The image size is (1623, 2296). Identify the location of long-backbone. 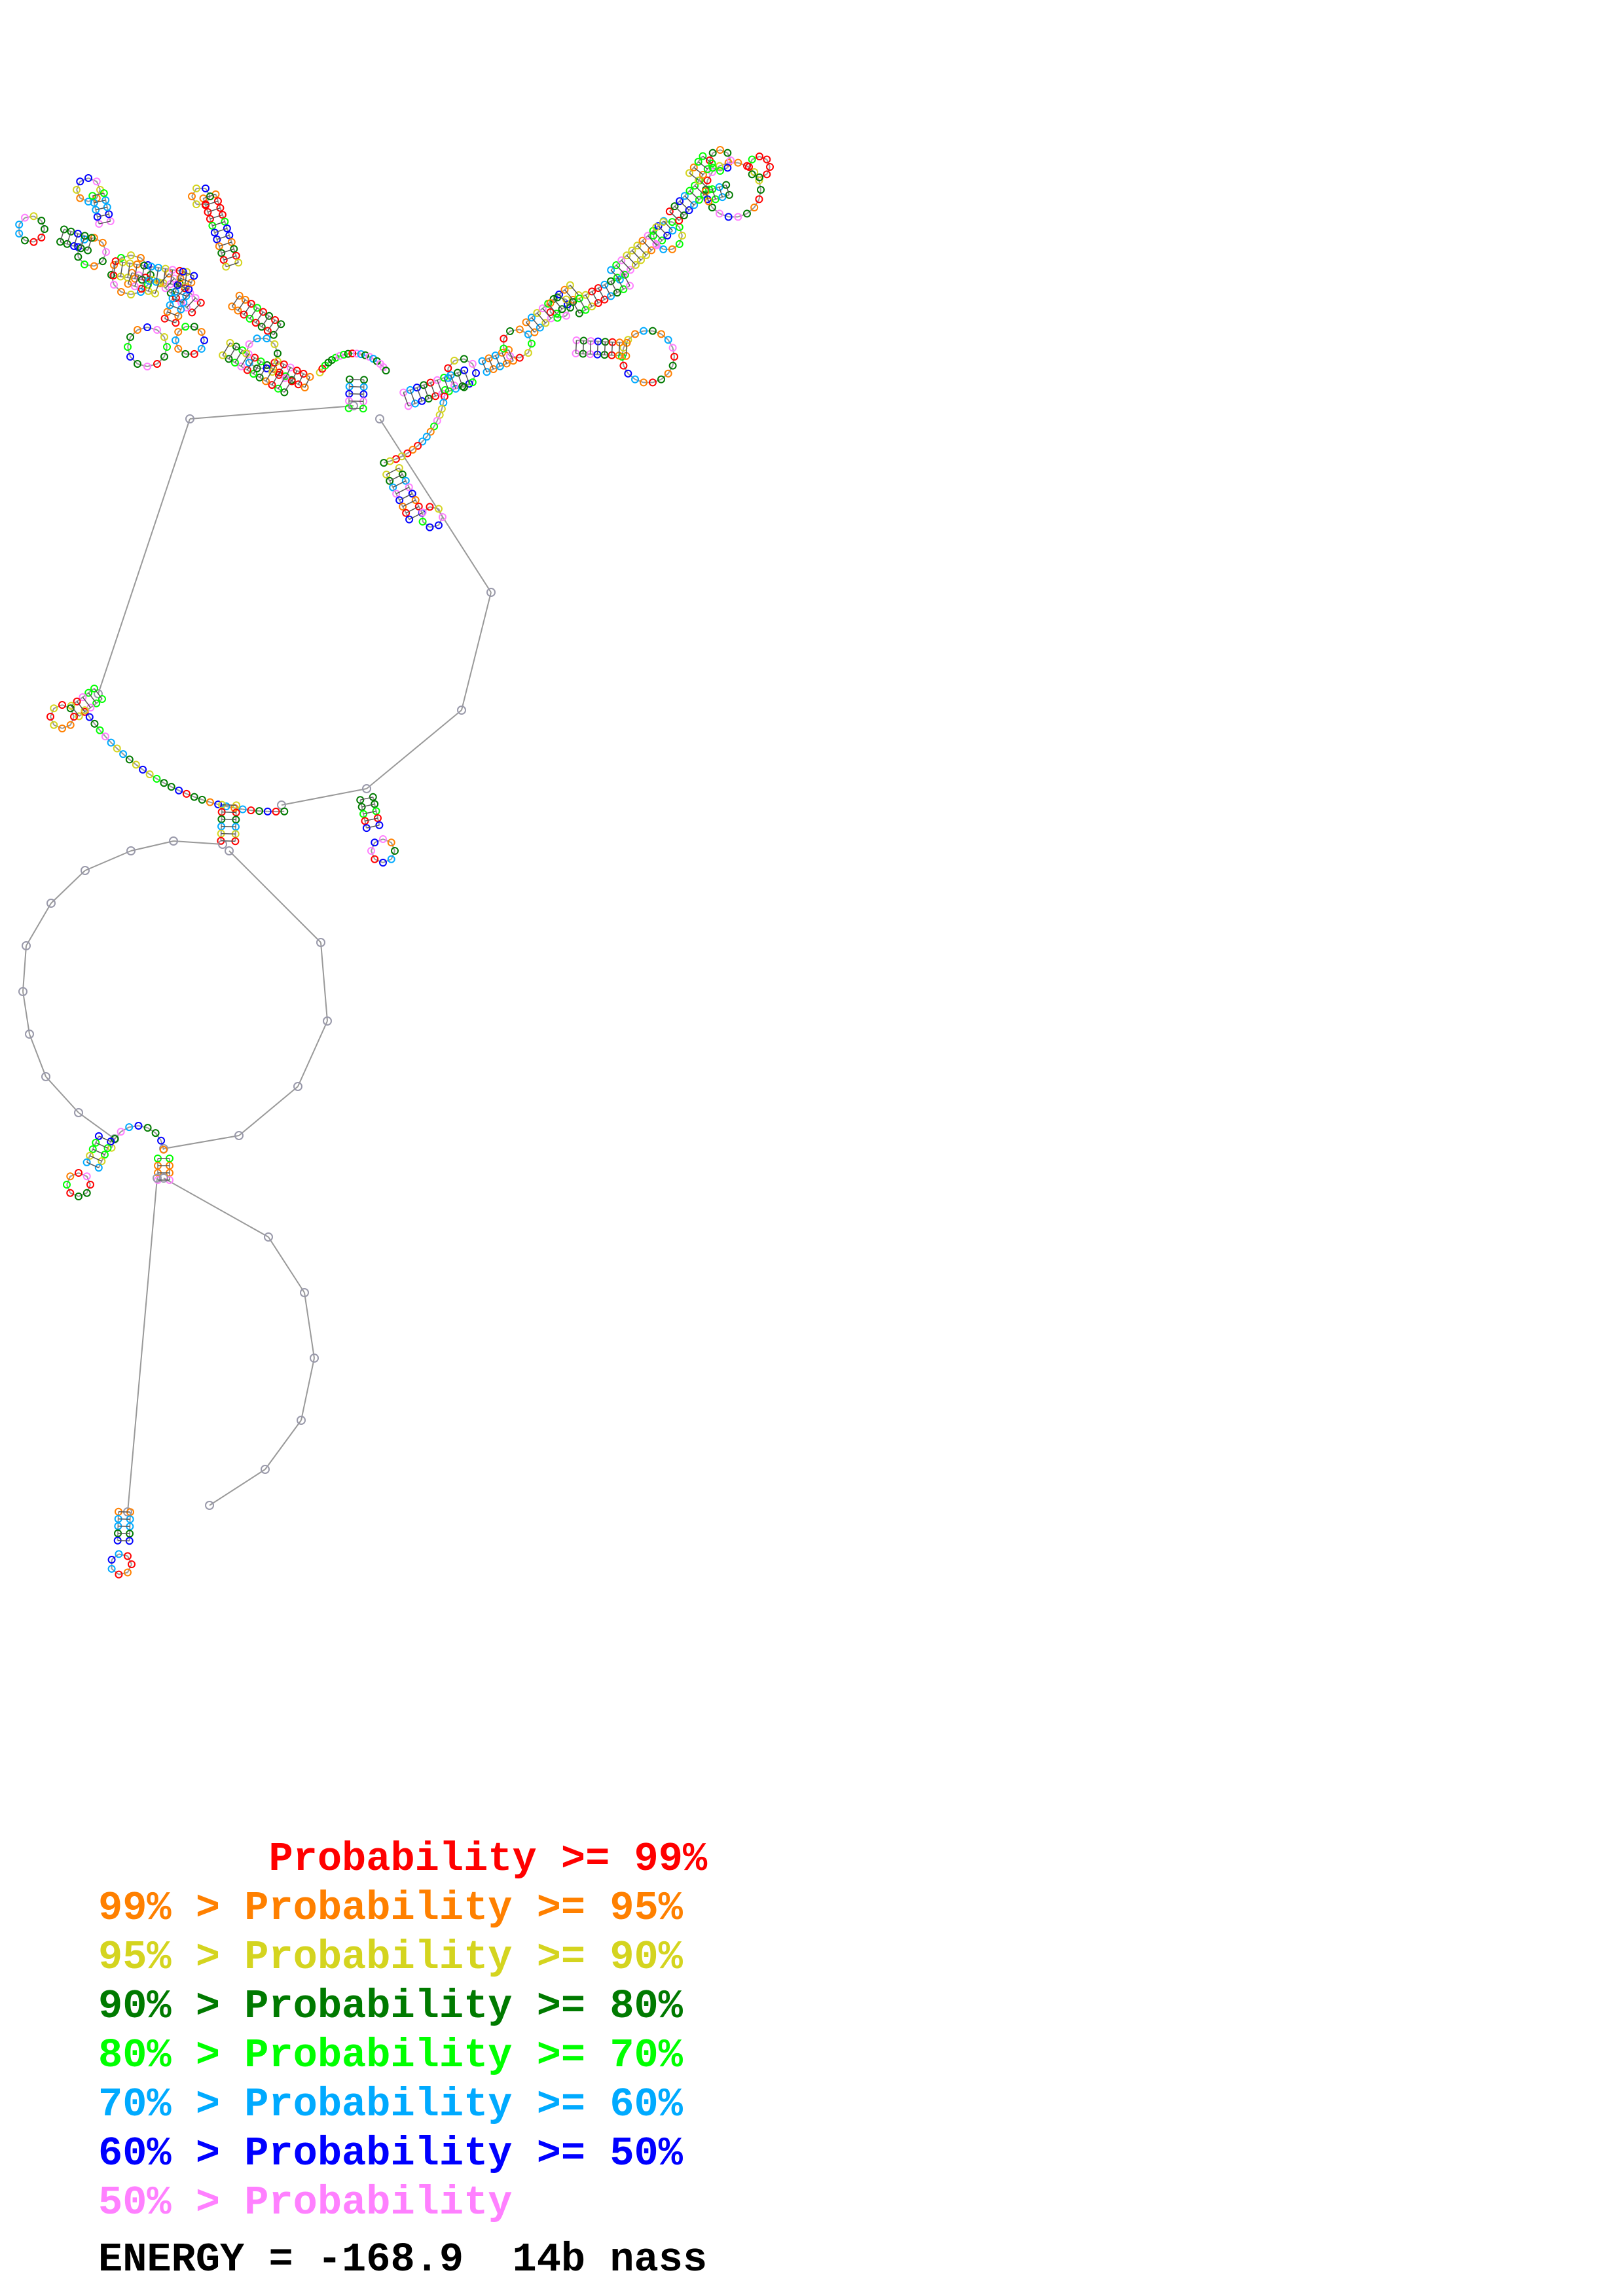
(271, 413).